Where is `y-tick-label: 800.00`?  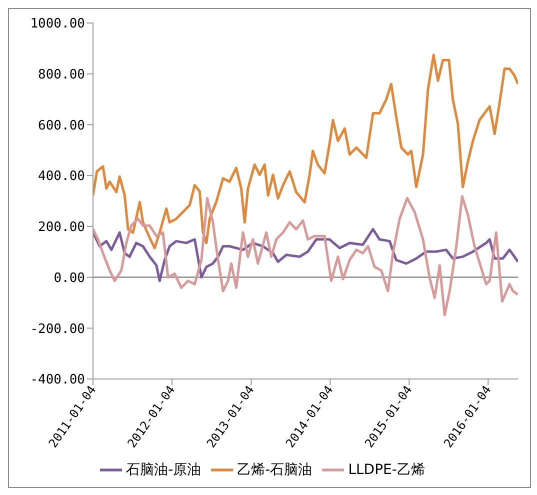 y-tick-label: 800.00 is located at coordinates (61, 74).